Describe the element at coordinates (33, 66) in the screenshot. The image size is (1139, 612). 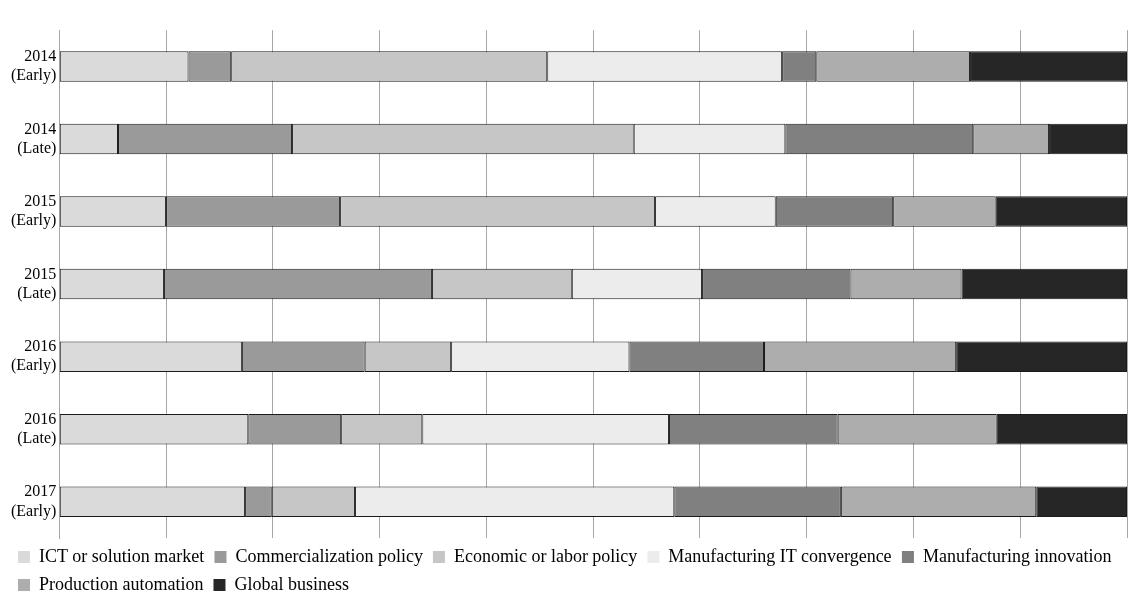
I see `y-tick-label: 2014 (Early)` at that location.